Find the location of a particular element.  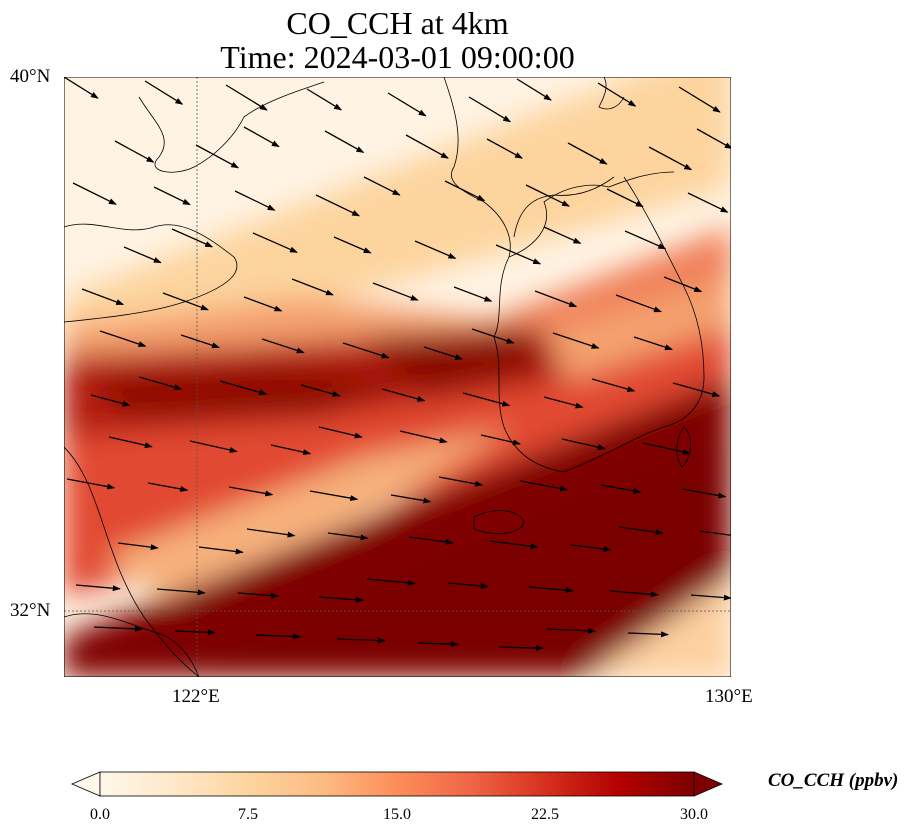

lat-label-40n: 40°N is located at coordinates (30, 76).